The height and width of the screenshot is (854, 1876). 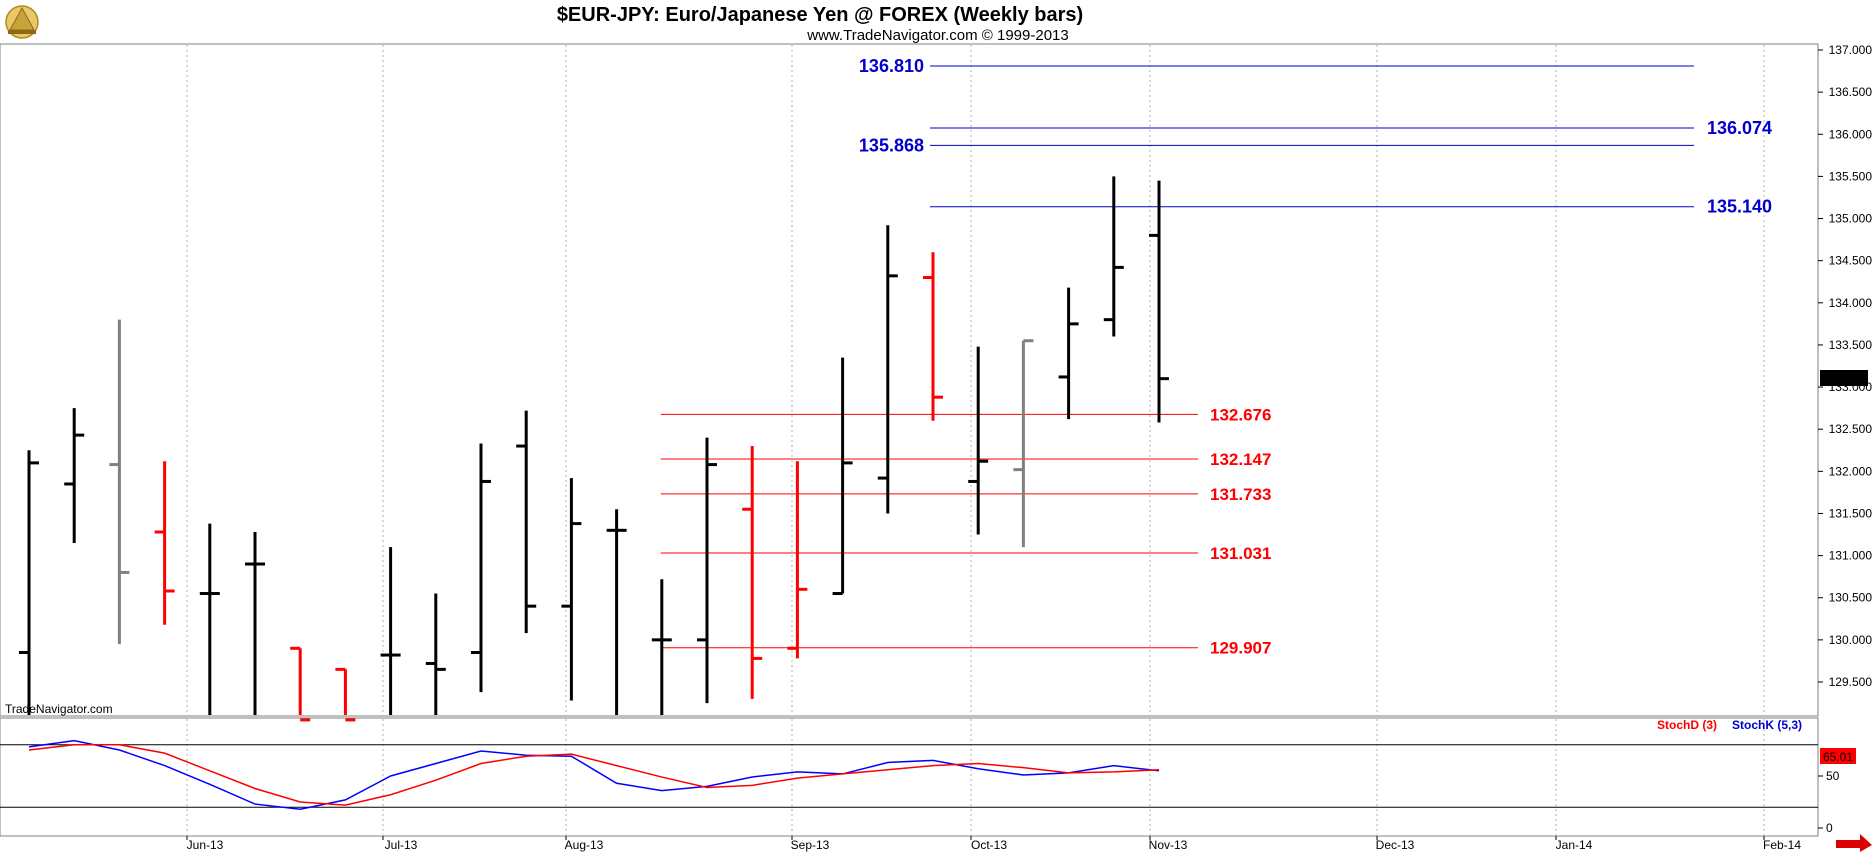 What do you see at coordinates (1240, 459) in the screenshot?
I see `support-label: 132.147` at bounding box center [1240, 459].